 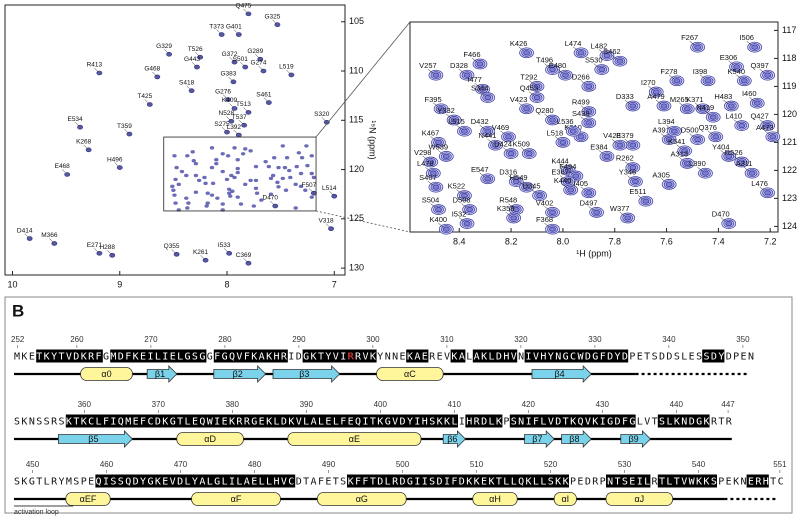 What do you see at coordinates (77, 339) in the screenshot?
I see `residue-number: 260` at bounding box center [77, 339].